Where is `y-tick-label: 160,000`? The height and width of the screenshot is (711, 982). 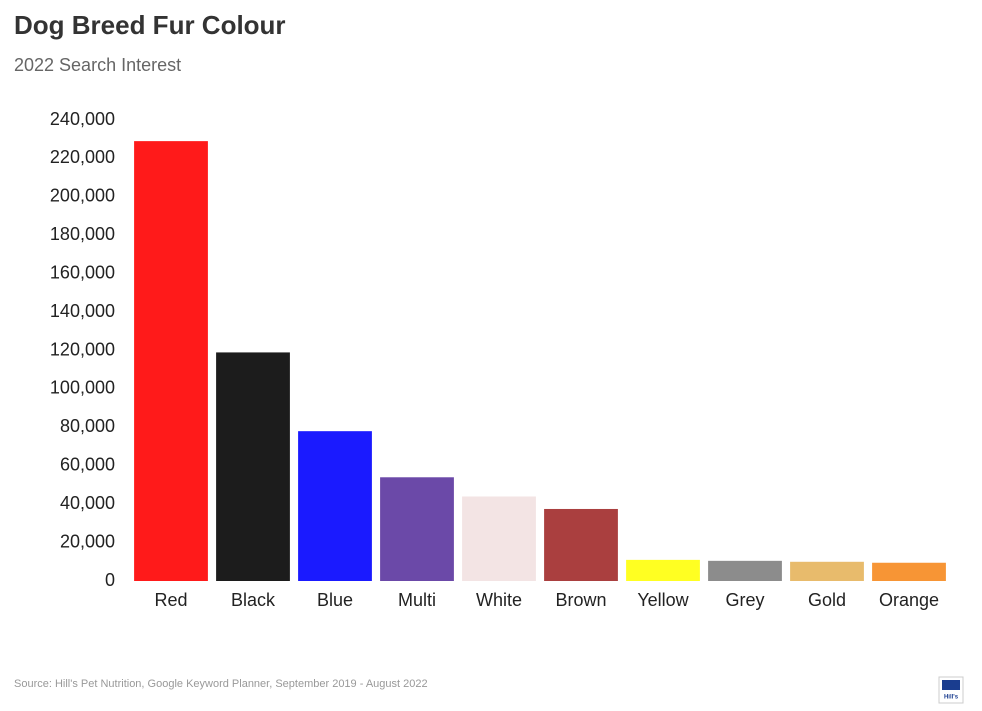
y-tick-label: 160,000 is located at coordinates (82, 272).